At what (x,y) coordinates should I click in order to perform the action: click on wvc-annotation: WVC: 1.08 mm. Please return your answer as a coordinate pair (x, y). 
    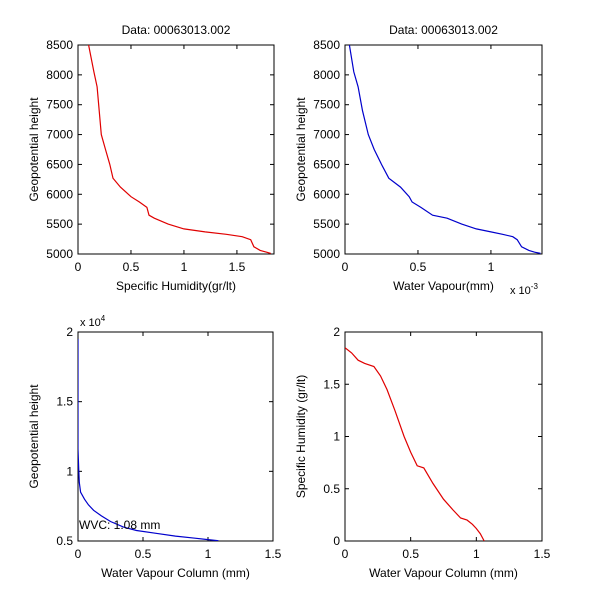
    Looking at the image, I should click on (119, 525).